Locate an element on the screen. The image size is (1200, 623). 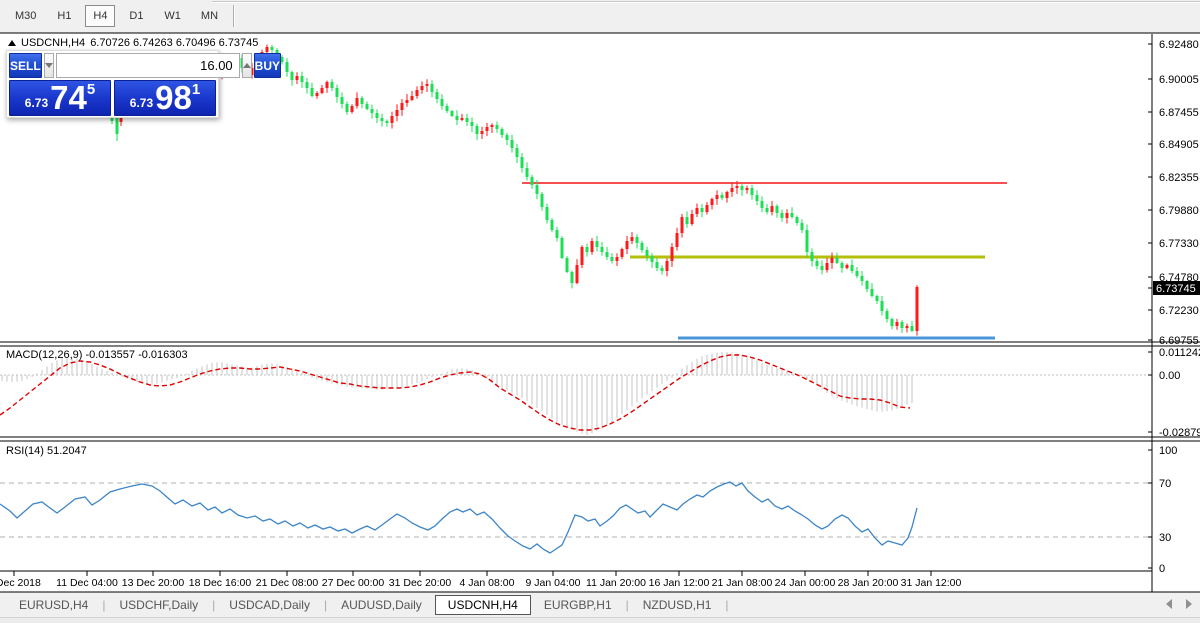
buy-price-quote: 6.73 98 1 is located at coordinates (165, 98).